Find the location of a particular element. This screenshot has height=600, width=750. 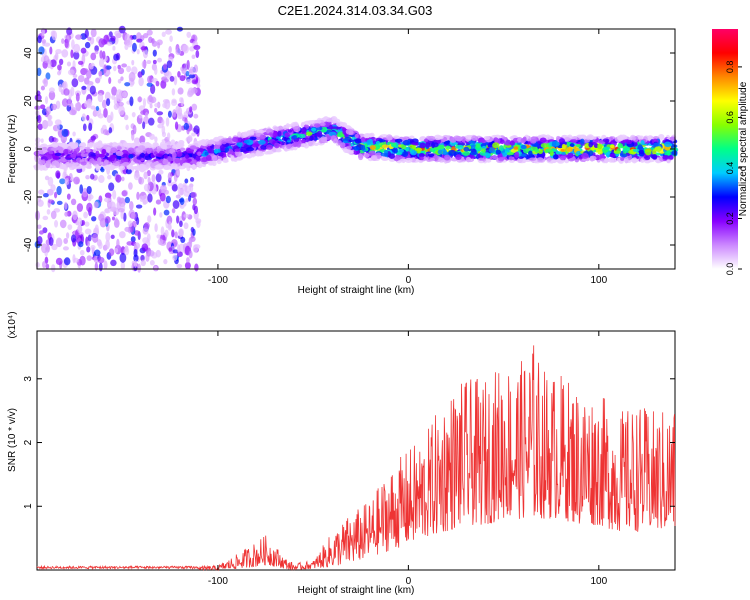

snr-x-tick-label: 0 is located at coordinates (409, 581).